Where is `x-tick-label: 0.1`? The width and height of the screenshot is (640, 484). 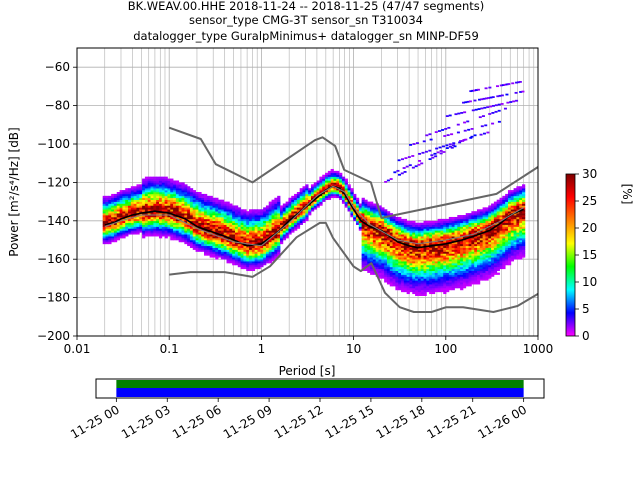 x-tick-label: 0.1 is located at coordinates (169, 349).